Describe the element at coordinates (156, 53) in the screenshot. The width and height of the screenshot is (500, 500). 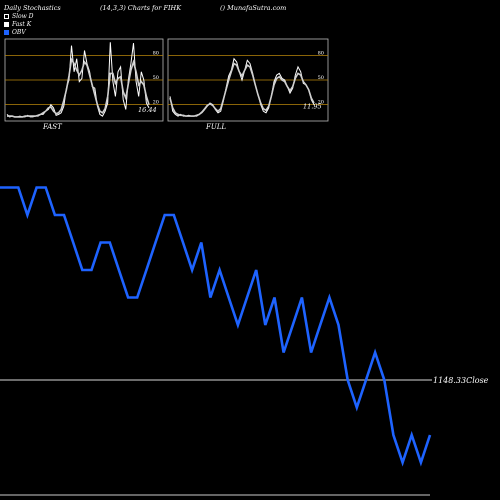
I see `fast-tick-label-80: 80` at that location.